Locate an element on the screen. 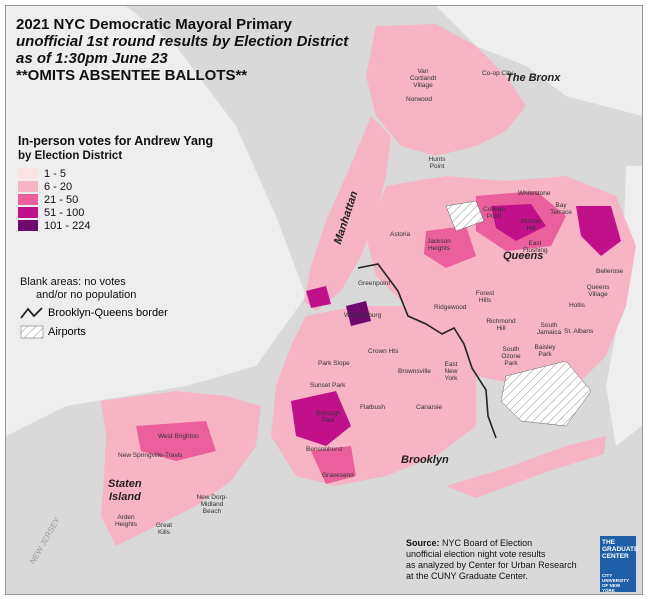 The image size is (650, 599). place-label: Crown Hts is located at coordinates (383, 351).